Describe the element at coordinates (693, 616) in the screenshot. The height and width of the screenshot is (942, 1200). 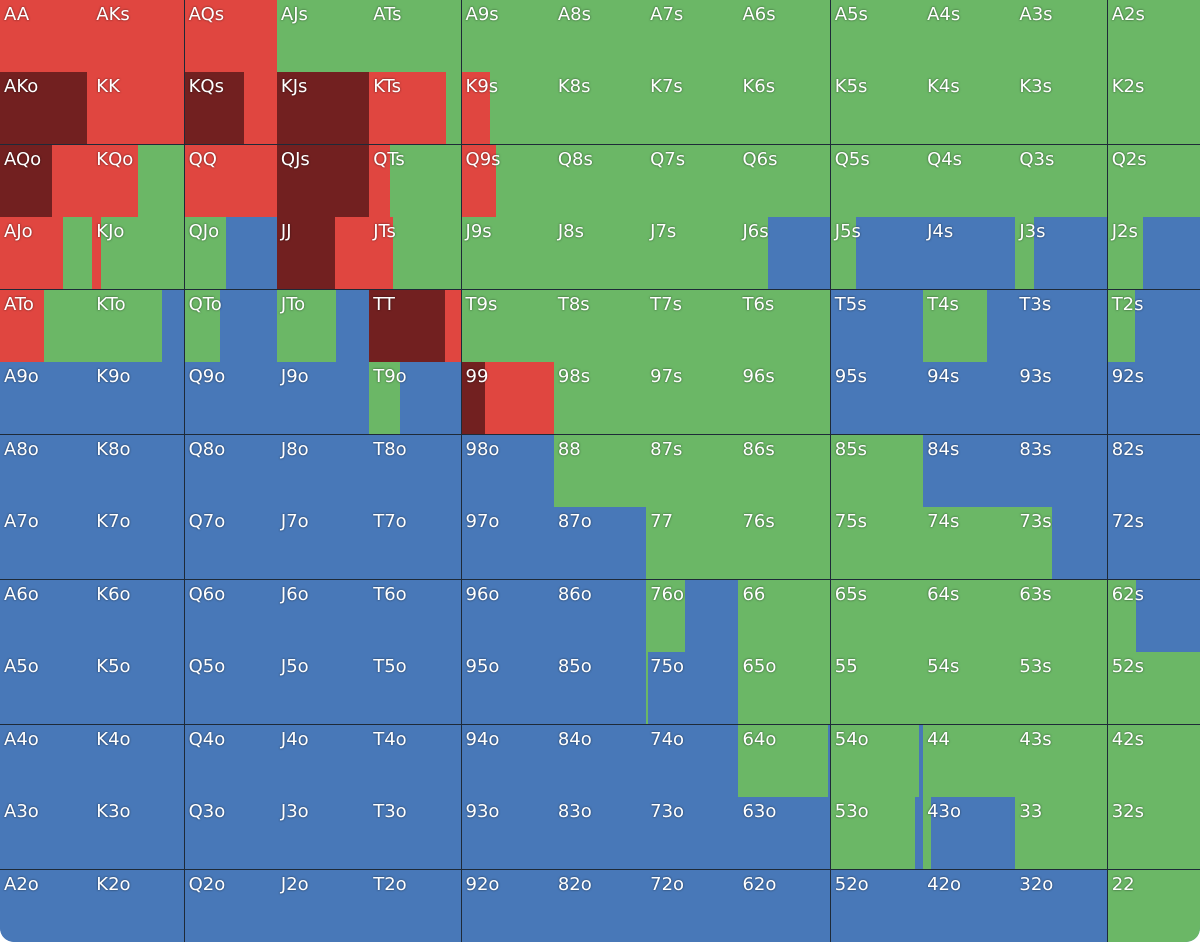
I see `hand-cell: 76o` at that location.